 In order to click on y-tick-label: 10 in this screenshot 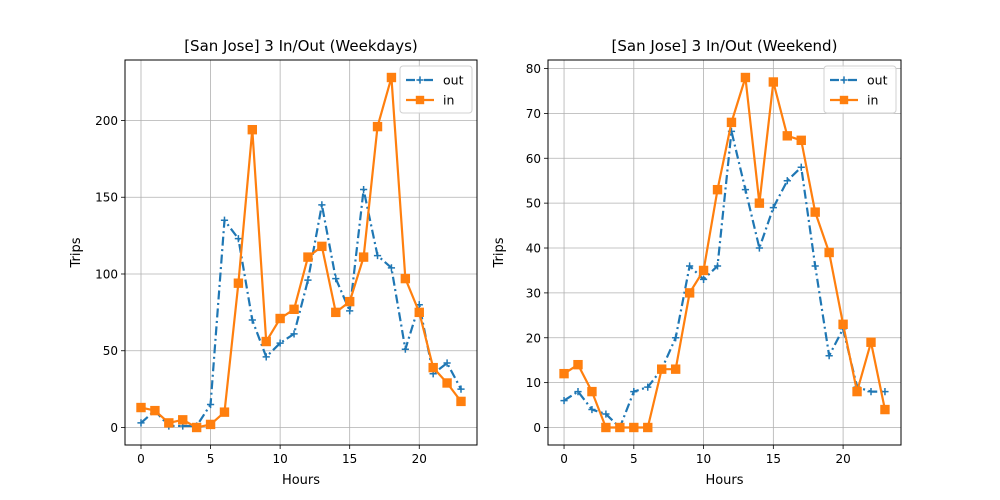, I will do `click(533, 383)`.